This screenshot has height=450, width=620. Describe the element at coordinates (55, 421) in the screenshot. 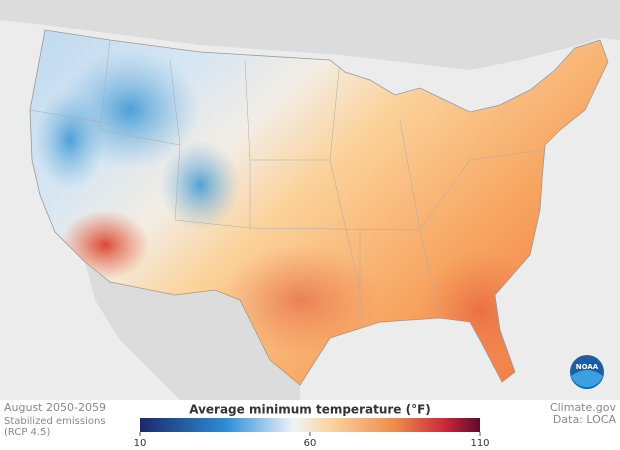

I see `scenario: Stabilized emissions` at that location.